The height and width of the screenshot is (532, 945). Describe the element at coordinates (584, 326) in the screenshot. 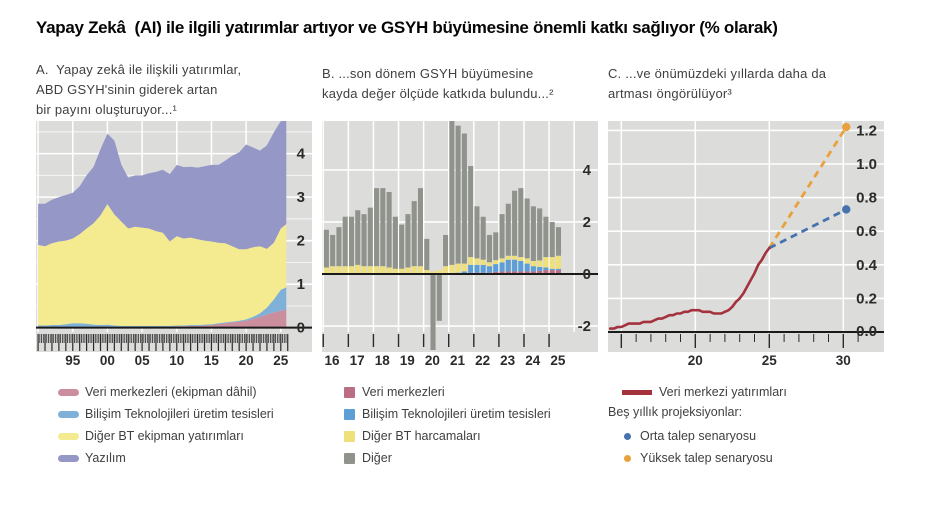

I see `svg-text: -2` at that location.